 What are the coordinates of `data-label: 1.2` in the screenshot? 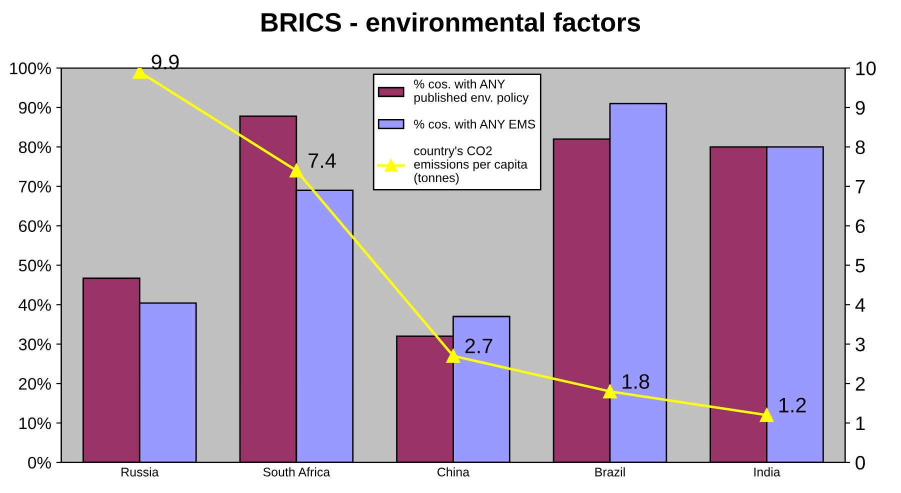 It's located at (792, 405).